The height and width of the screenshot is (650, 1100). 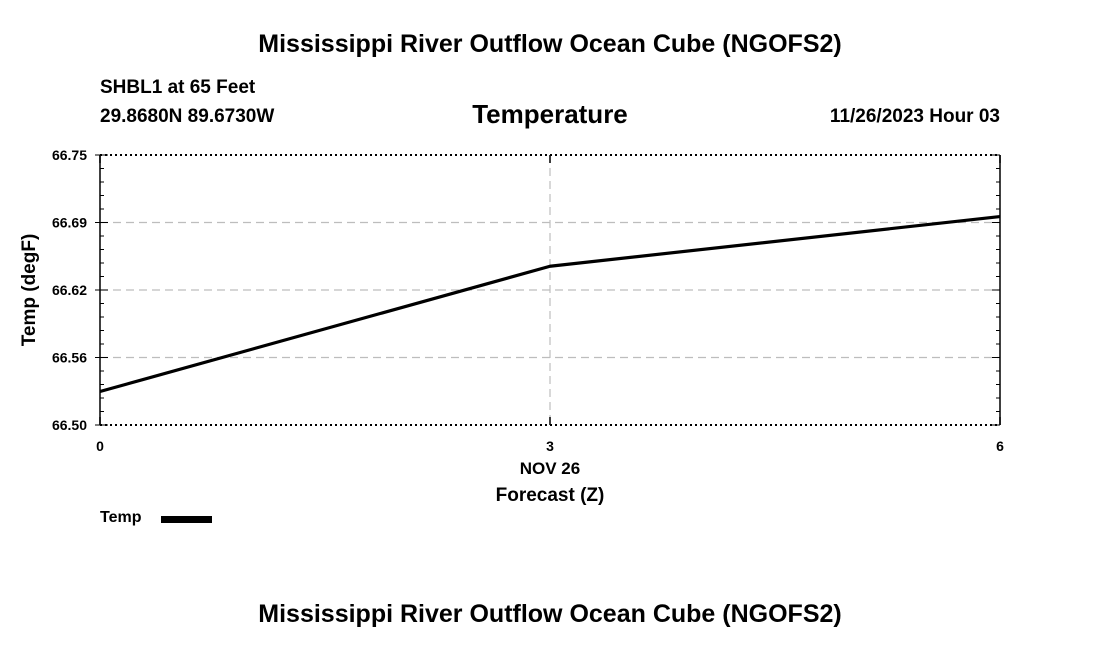 What do you see at coordinates (1000, 446) in the screenshot?
I see `x-tick-label: 6` at bounding box center [1000, 446].